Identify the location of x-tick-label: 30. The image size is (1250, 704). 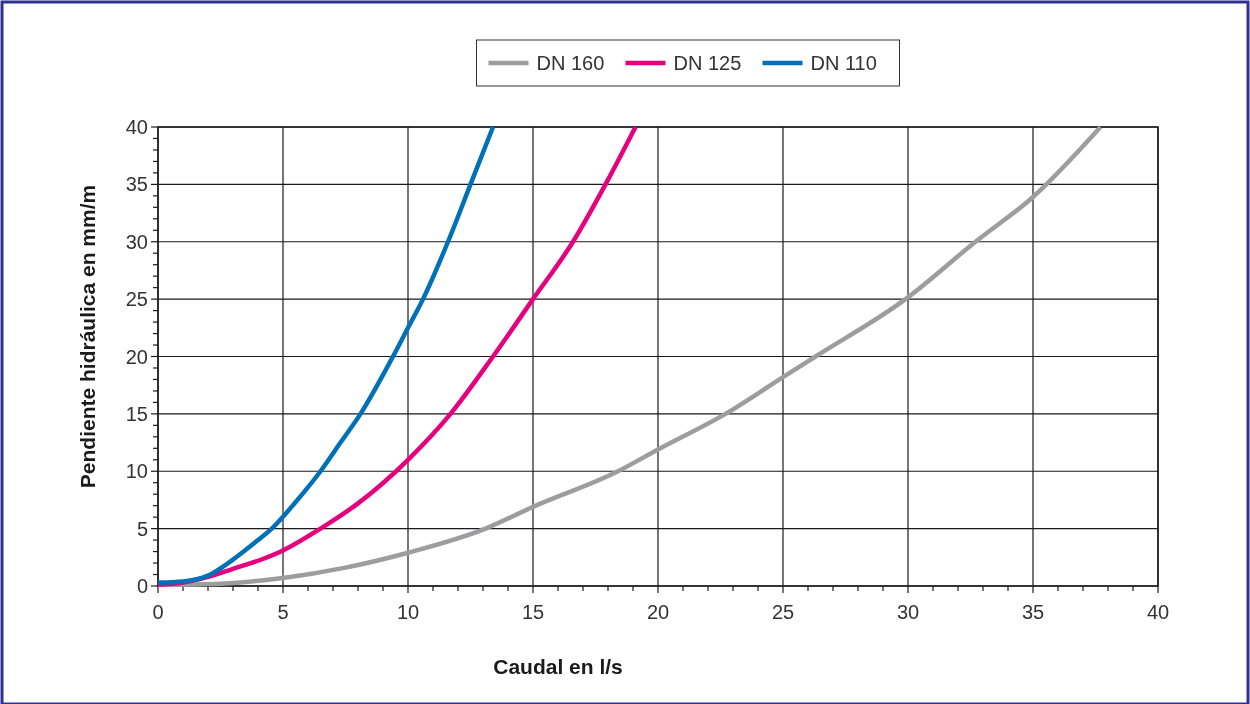
(908, 612).